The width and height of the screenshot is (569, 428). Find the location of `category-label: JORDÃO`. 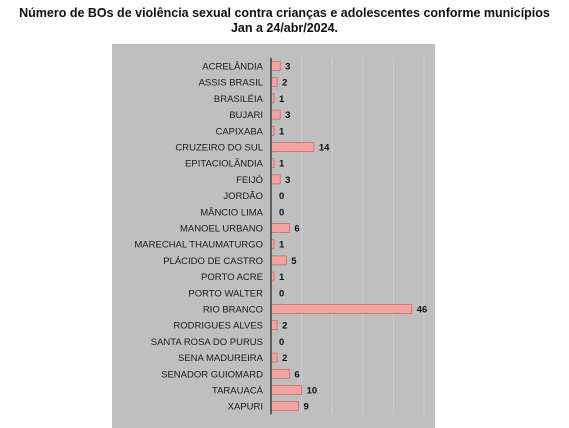

category-label: JORDÃO is located at coordinates (243, 196).